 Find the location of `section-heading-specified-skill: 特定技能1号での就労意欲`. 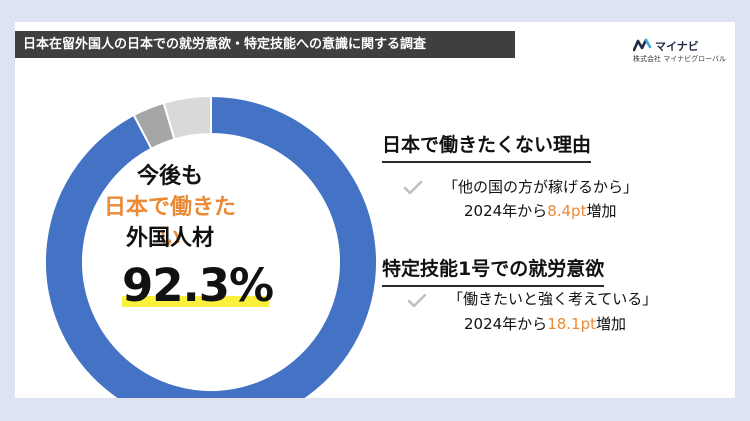

section-heading-specified-skill: 特定技能1号での就労意欲 is located at coordinates (493, 270).